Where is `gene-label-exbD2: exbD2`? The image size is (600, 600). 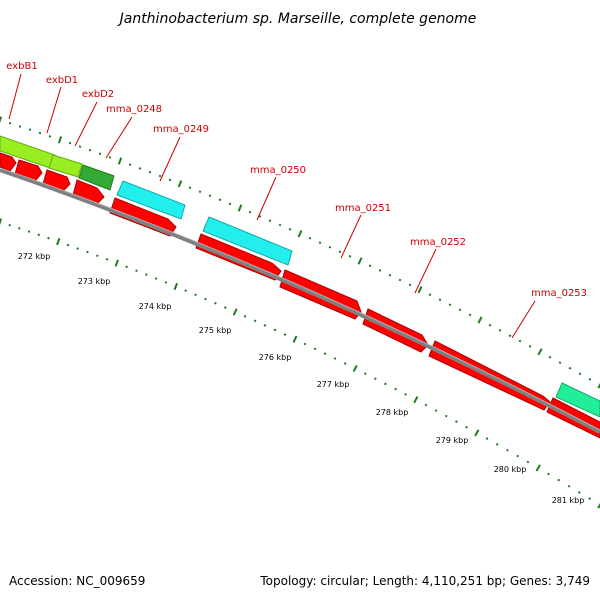
gene-label-exbD2: exbD2 is located at coordinates (98, 94).